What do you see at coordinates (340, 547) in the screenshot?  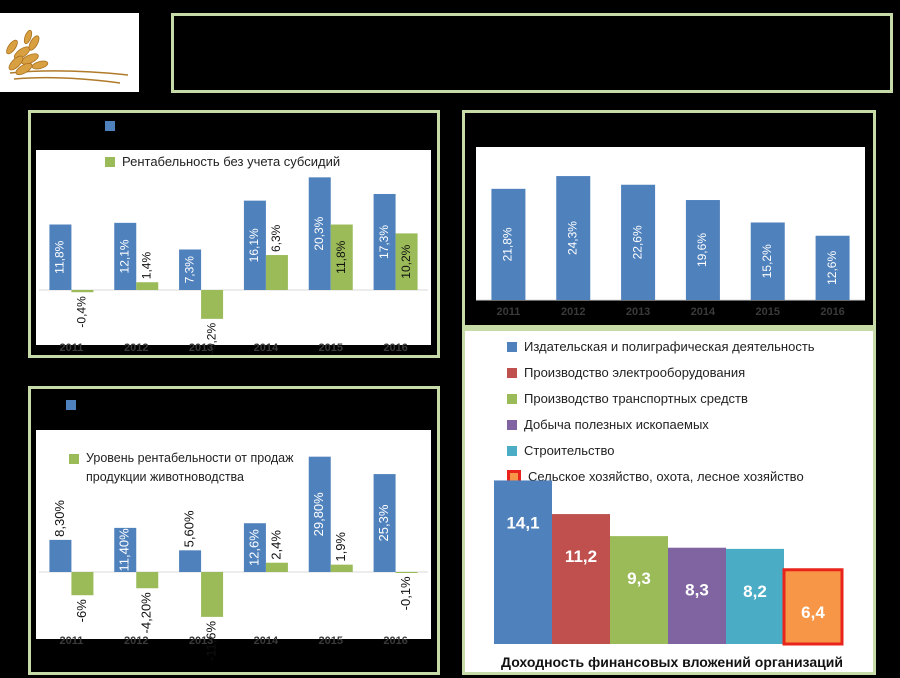 I see `data-label: 1,9%` at bounding box center [340, 547].